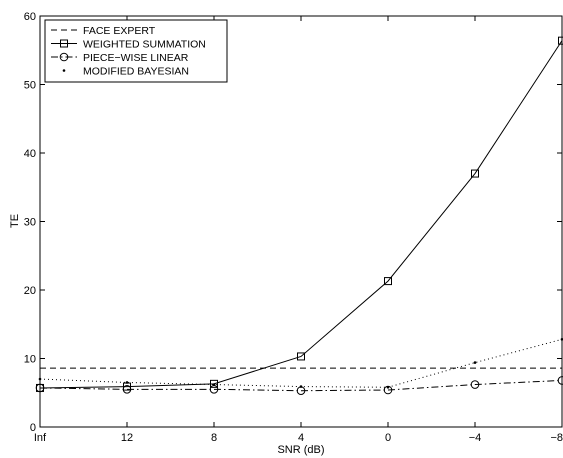  I want to click on x-tick-label: 0, so click(388, 438).